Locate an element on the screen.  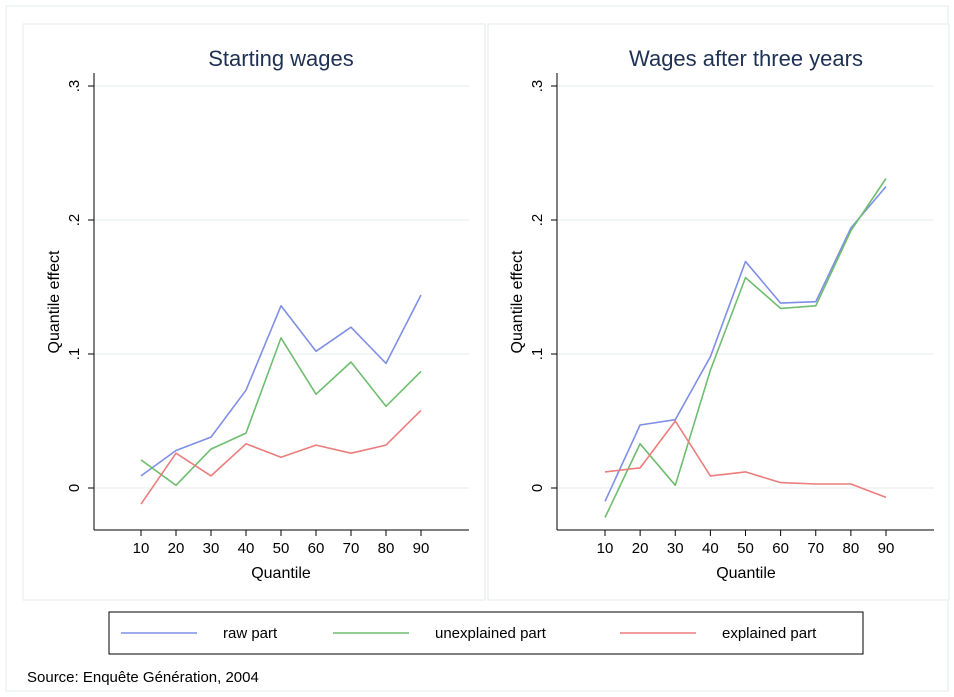
panel-title: Wages after three years is located at coordinates (746, 58).